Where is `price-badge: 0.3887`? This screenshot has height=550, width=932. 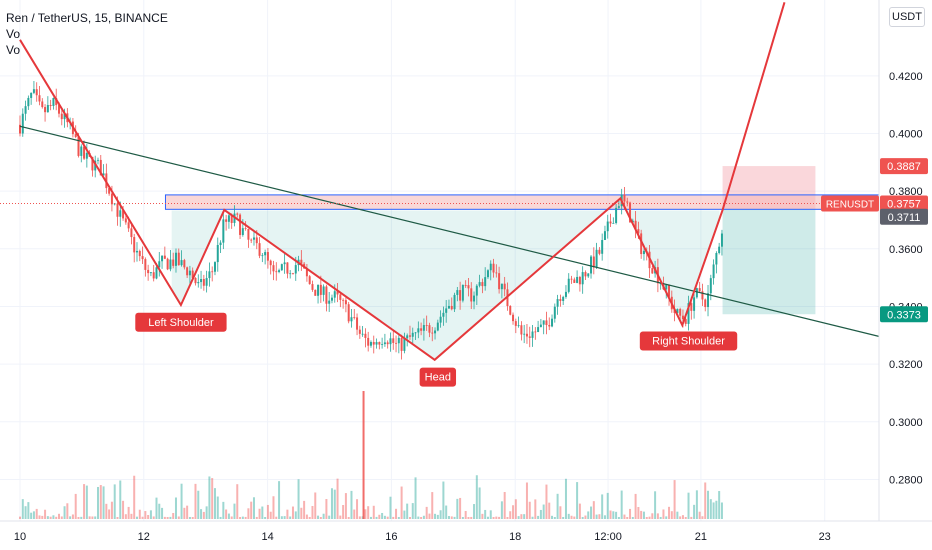 price-badge: 0.3887 is located at coordinates (904, 166).